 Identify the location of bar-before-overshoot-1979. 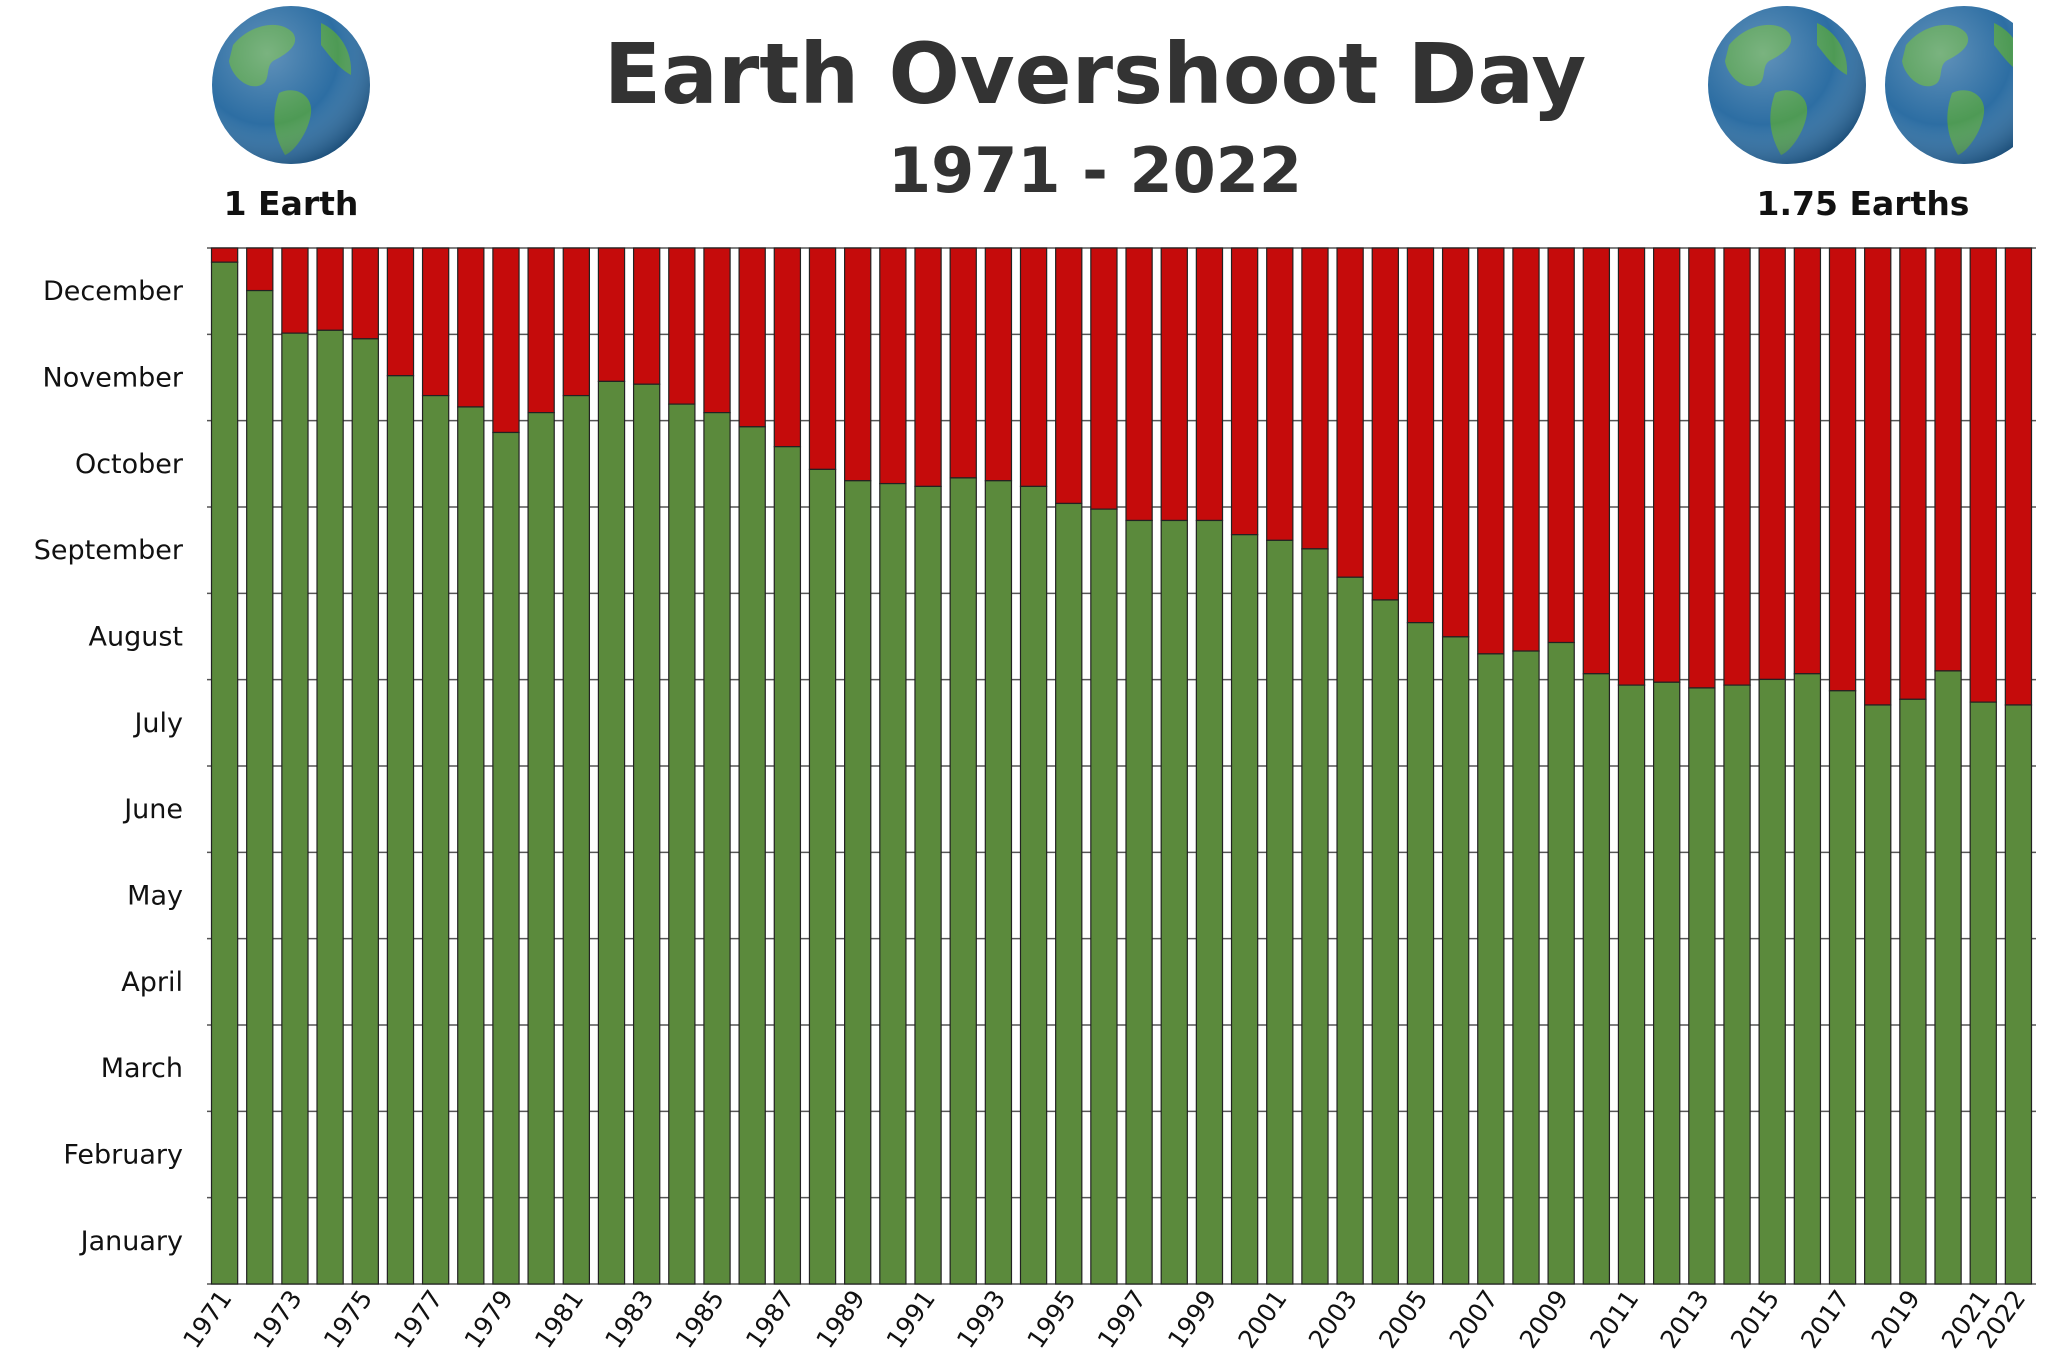
(506, 858).